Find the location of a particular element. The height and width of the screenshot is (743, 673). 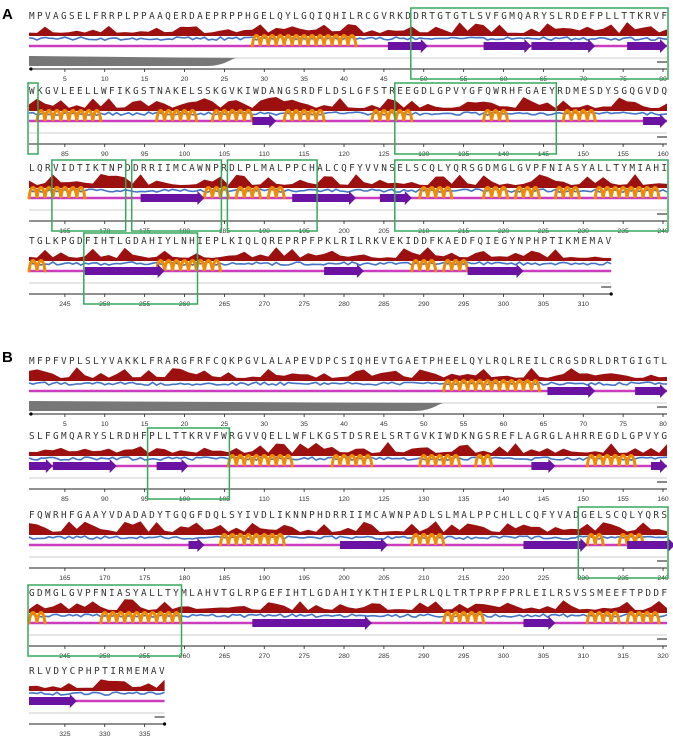

axis-start-dot is located at coordinates (31, 69).